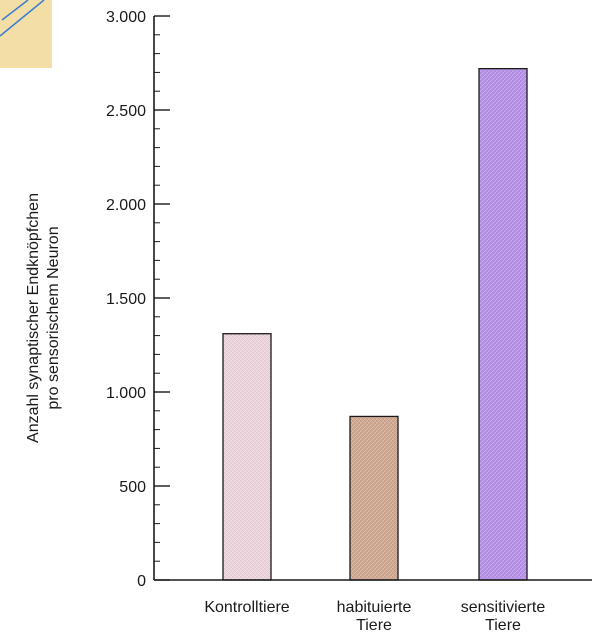  I want to click on corner-swatch, so click(26, 34).